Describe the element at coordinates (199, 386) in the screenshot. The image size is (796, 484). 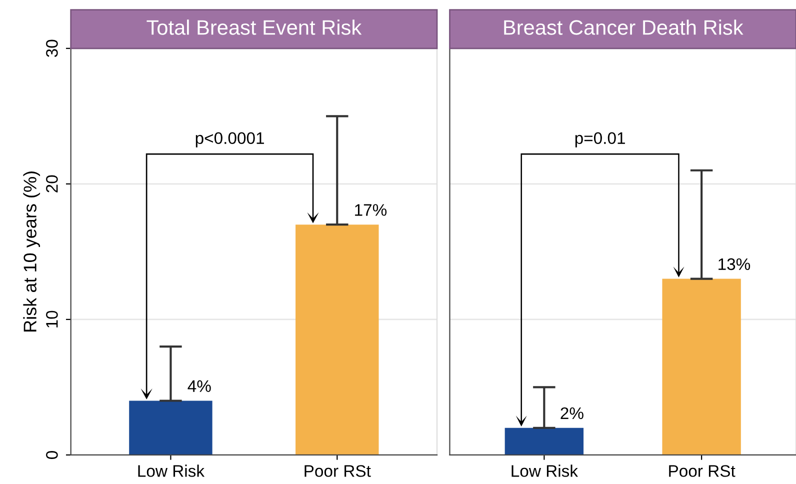
I see `data-label: 4%` at that location.